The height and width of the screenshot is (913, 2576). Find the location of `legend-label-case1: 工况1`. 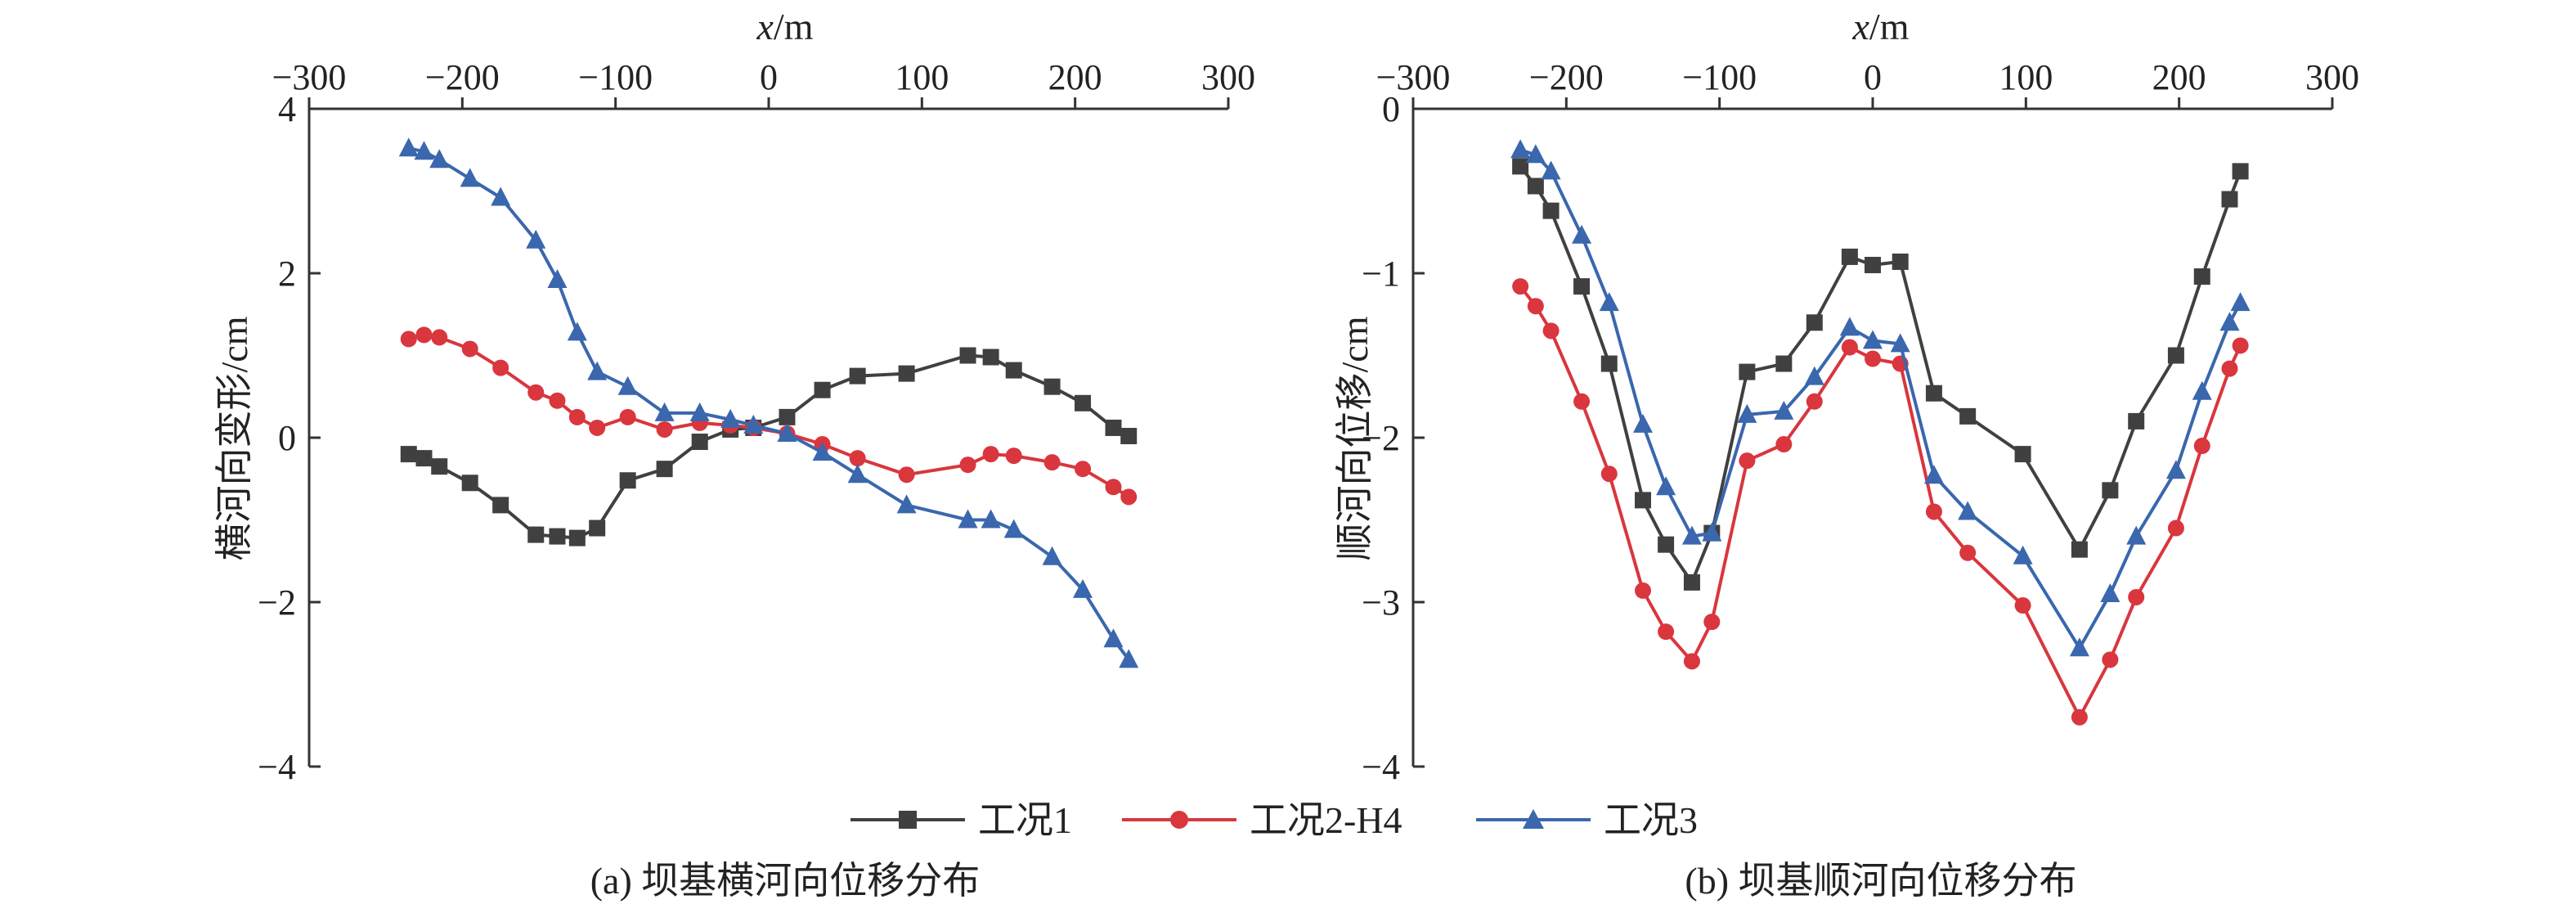

legend-label-case1: 工况1 is located at coordinates (1025, 820).